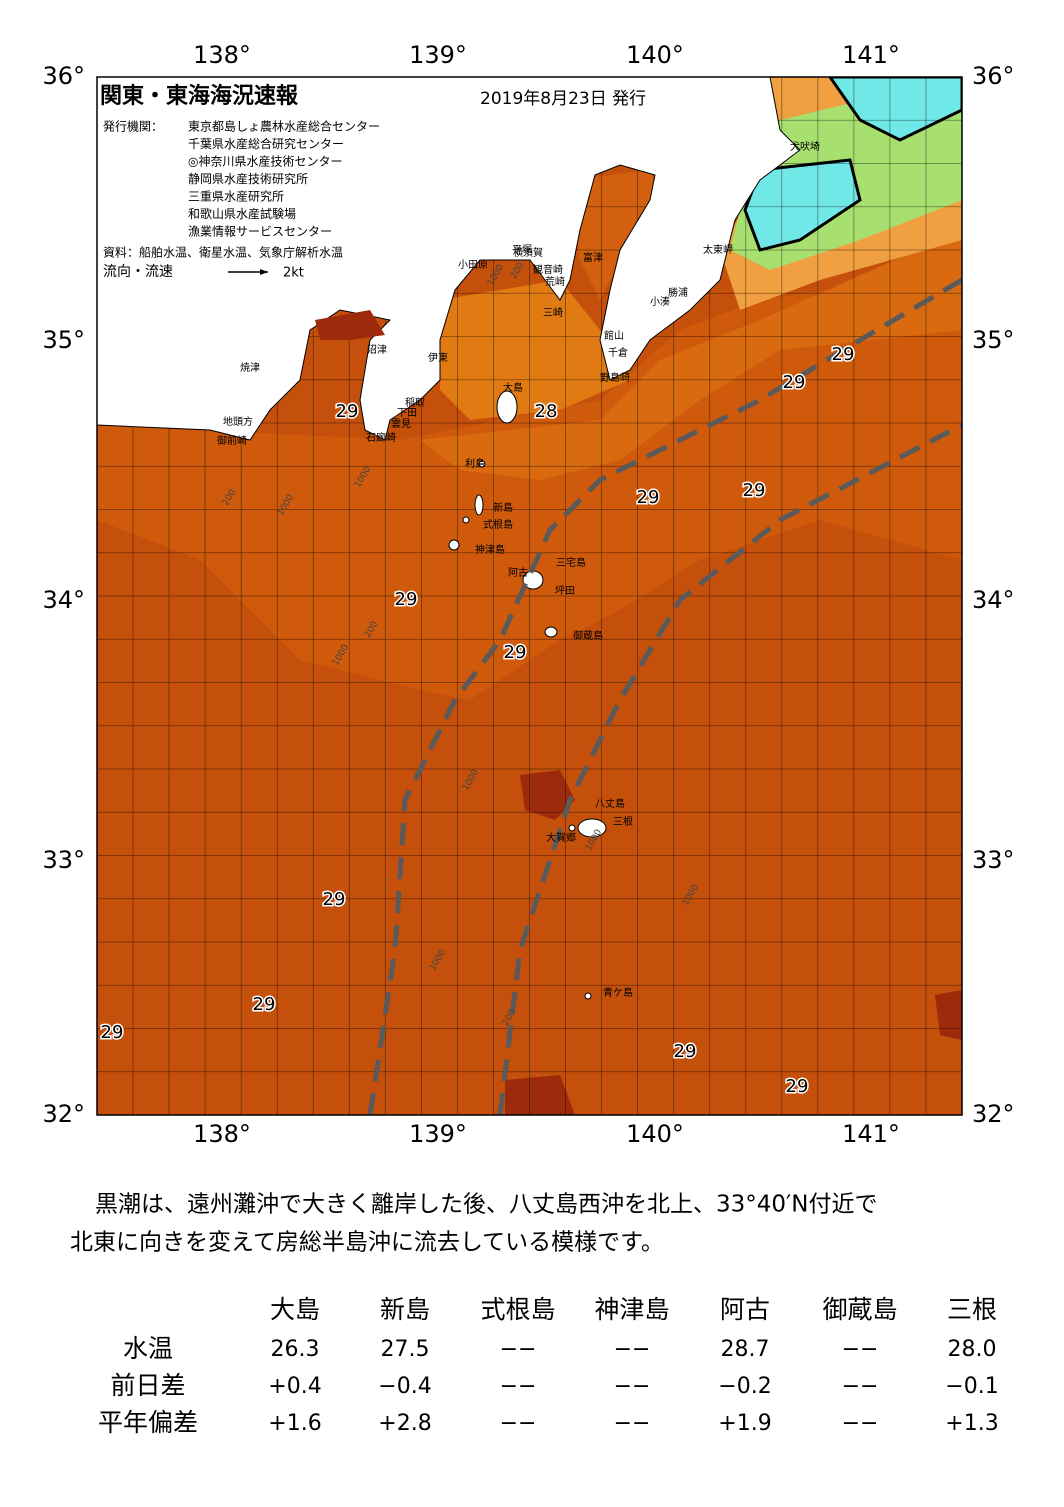  Describe the element at coordinates (555, 281) in the screenshot. I see `place-name: 荒崎` at that location.